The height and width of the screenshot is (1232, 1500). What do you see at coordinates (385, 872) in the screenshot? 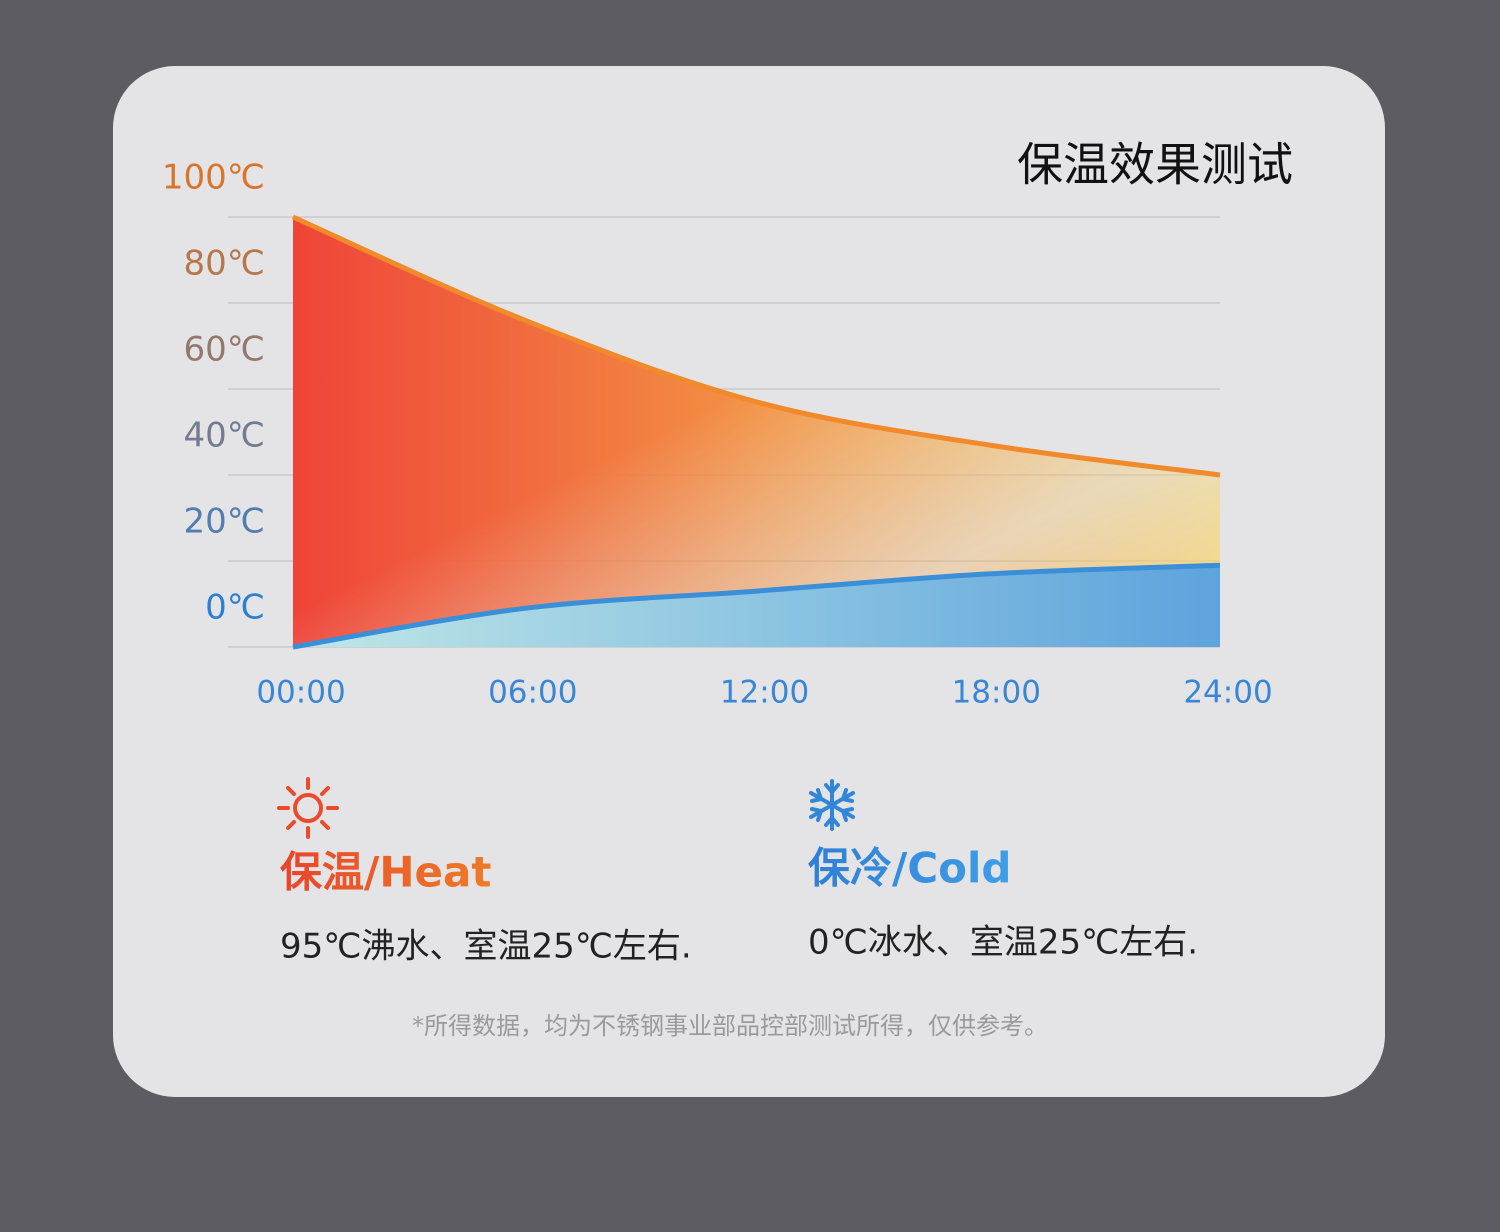
I see `legend-heat-name: 保温/Heat` at bounding box center [385, 872].